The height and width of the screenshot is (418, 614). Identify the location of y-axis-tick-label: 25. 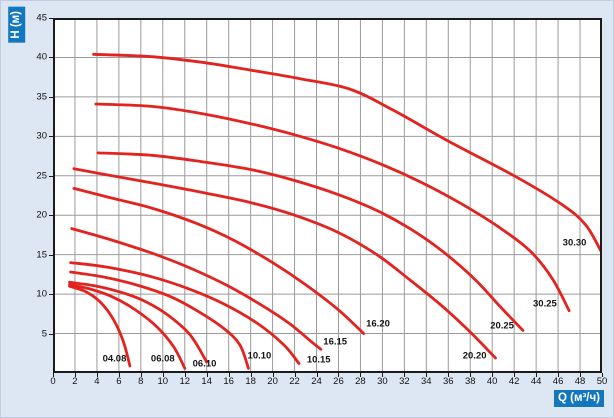
(41, 176).